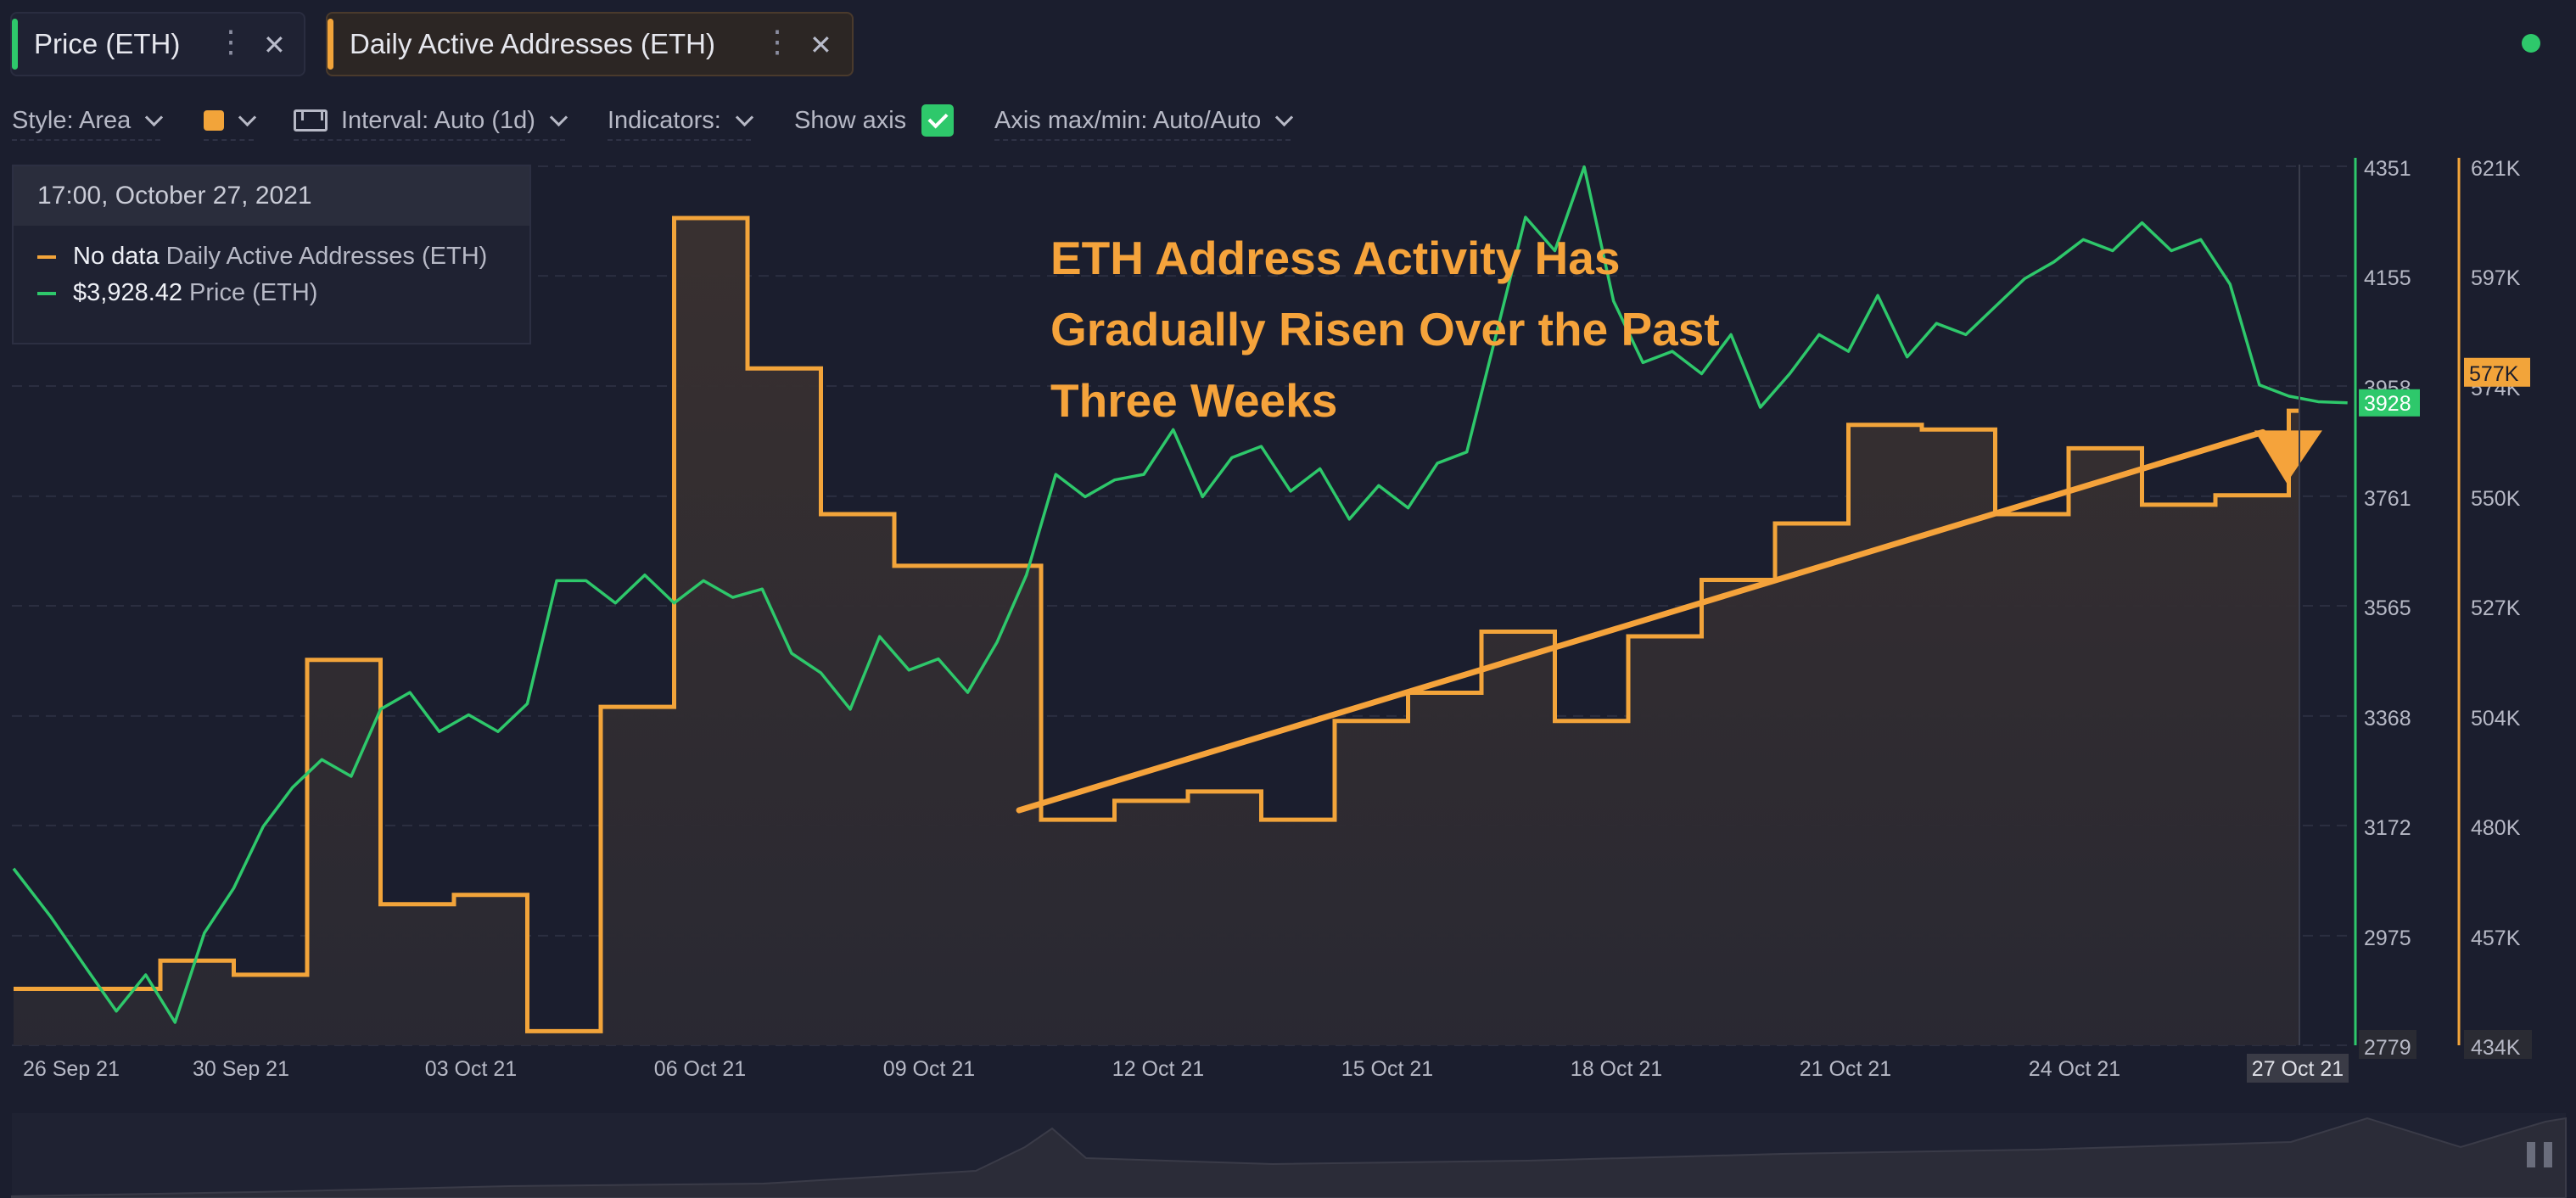 This screenshot has width=2576, height=1198. Describe the element at coordinates (2496, 719) in the screenshot. I see `daa-axis-tick: 504K` at that location.